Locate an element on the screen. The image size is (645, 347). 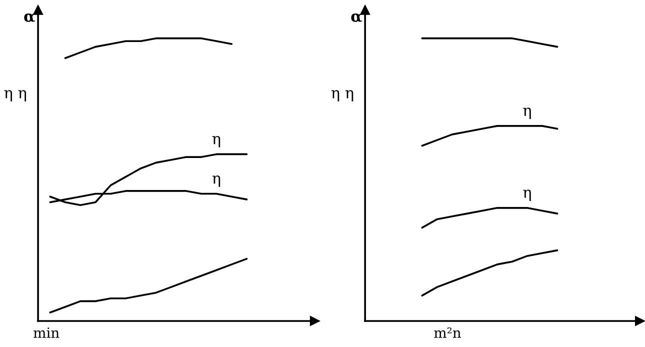
x-axis-title: m²n is located at coordinates (447, 332).